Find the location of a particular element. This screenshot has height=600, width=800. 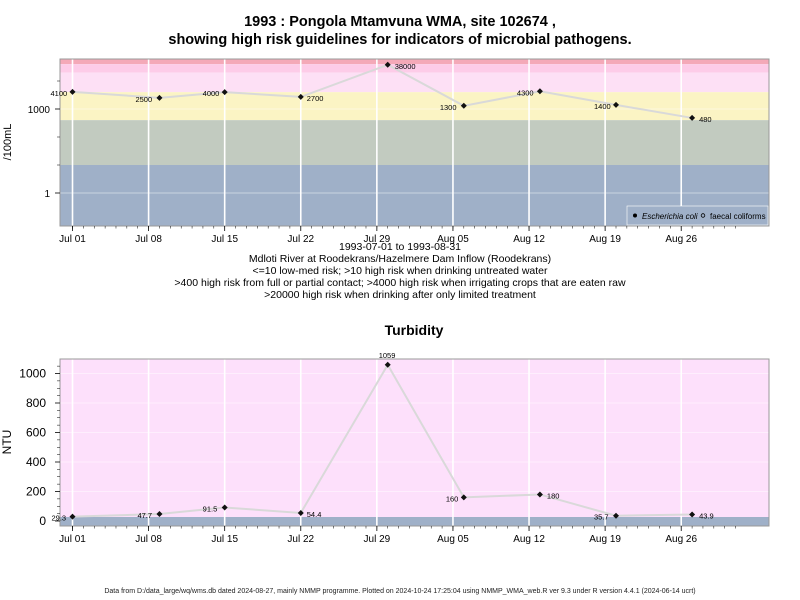

turbidity-title: Turbidity is located at coordinates (414, 330).